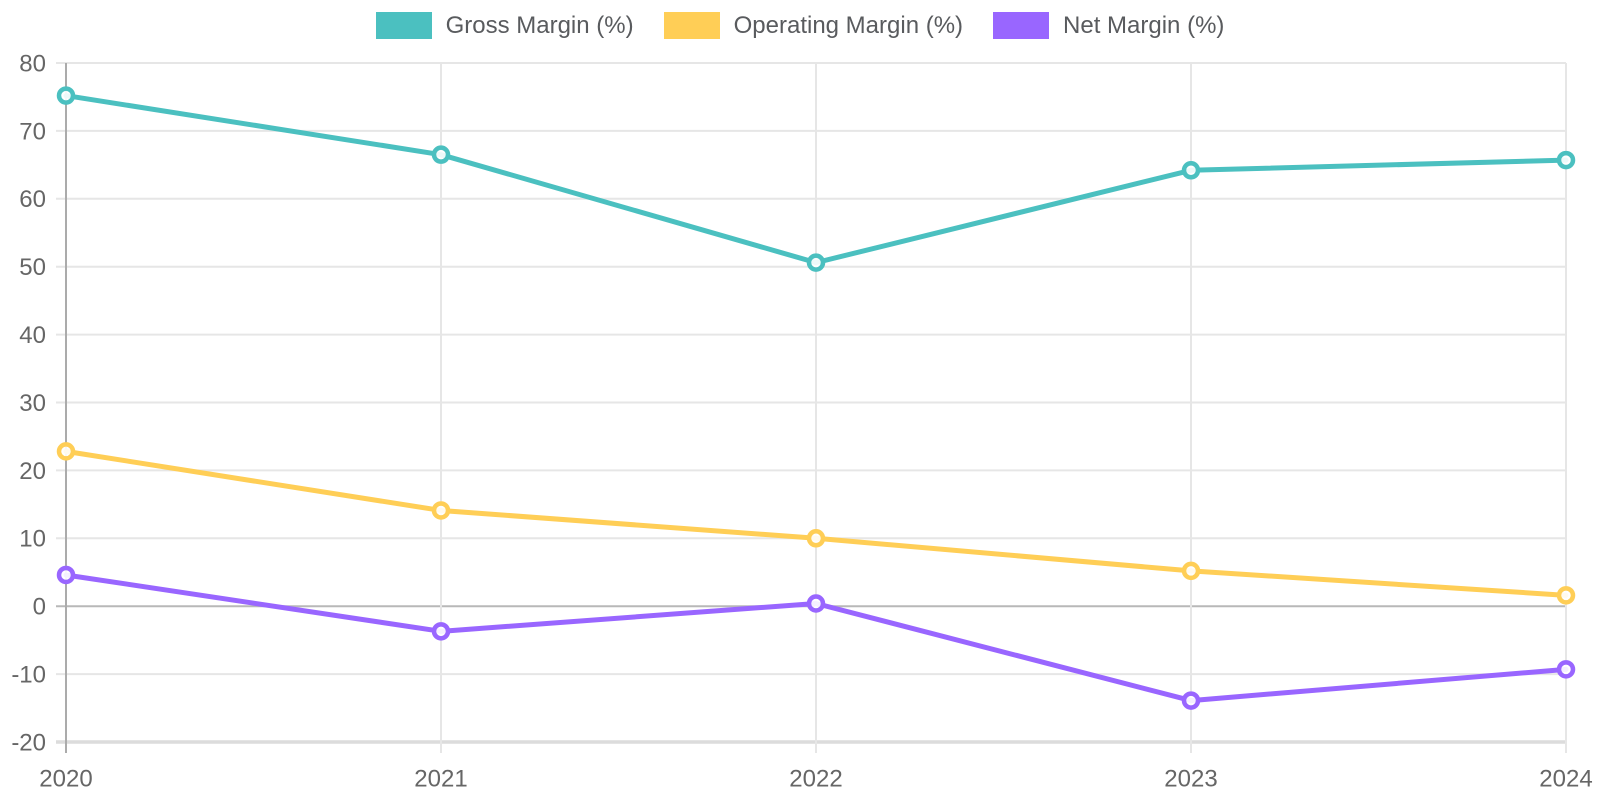 The width and height of the screenshot is (1600, 800). I want to click on legend-item-net-margin: Net Margin (%), so click(1108, 25).